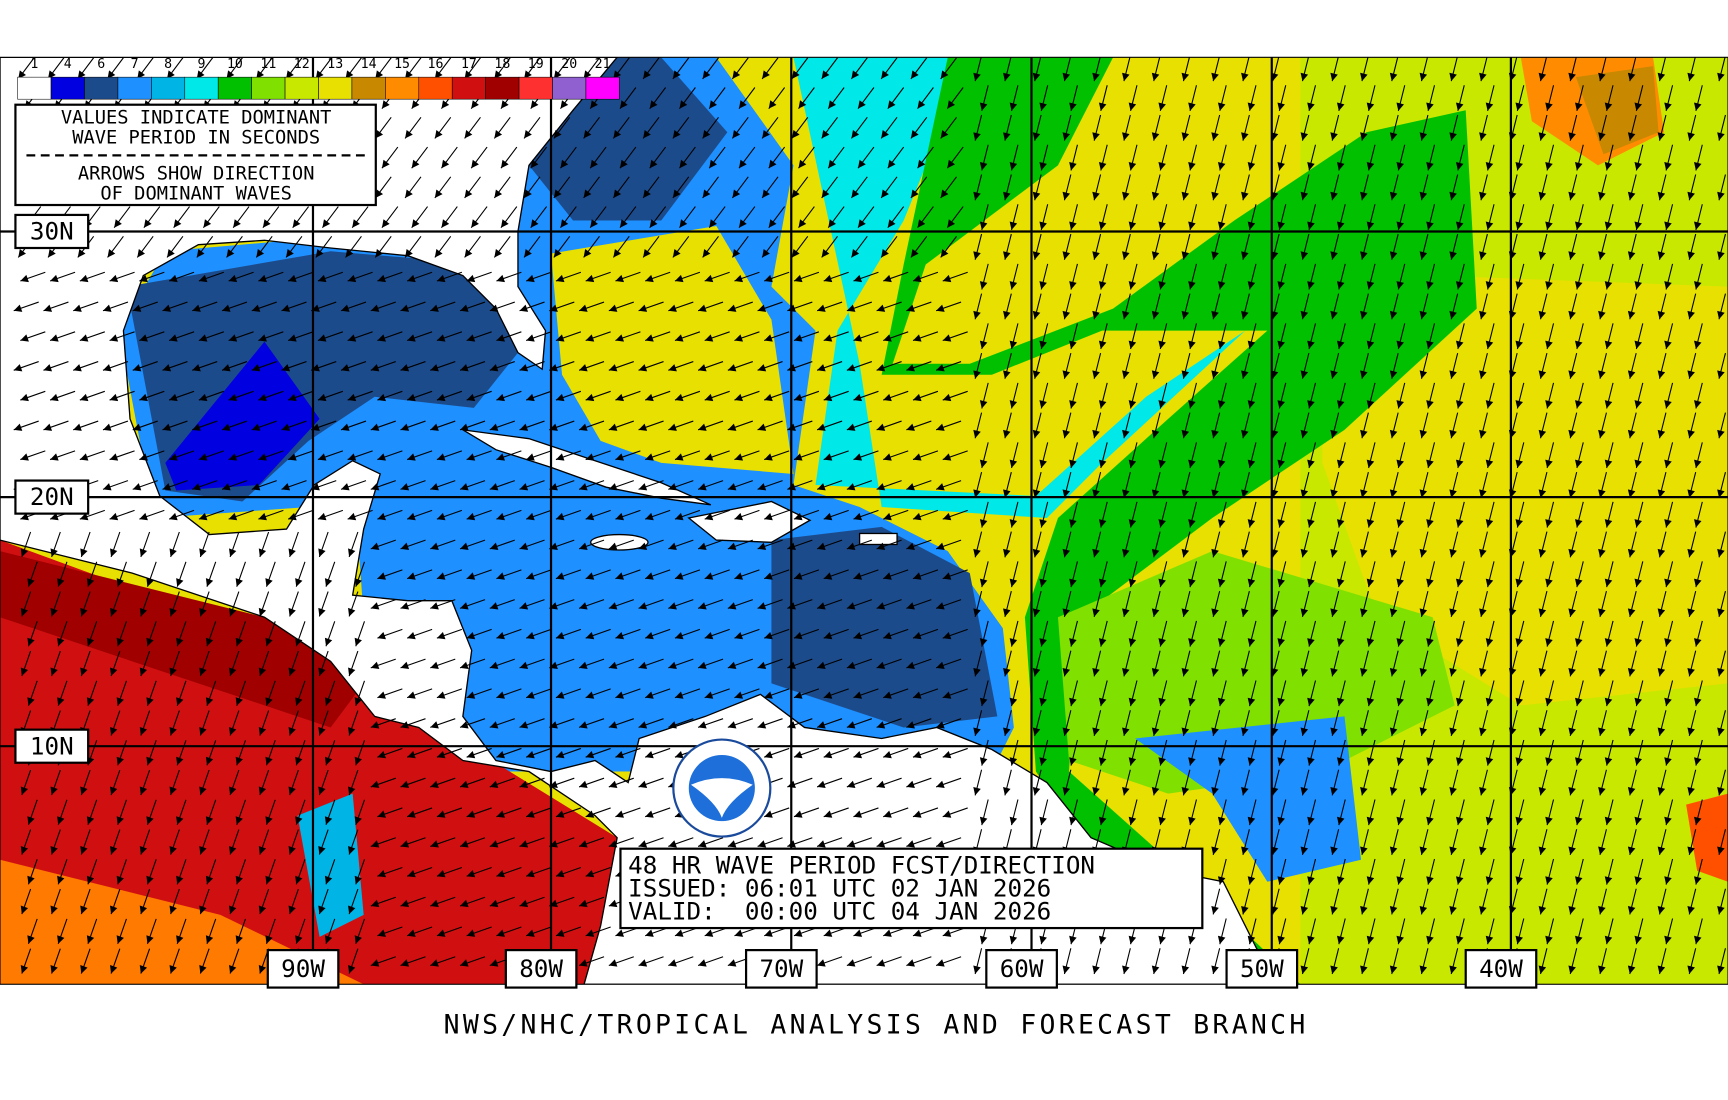 The width and height of the screenshot is (1728, 1100). What do you see at coordinates (68, 64) in the screenshot?
I see `legend-label: 4` at bounding box center [68, 64].